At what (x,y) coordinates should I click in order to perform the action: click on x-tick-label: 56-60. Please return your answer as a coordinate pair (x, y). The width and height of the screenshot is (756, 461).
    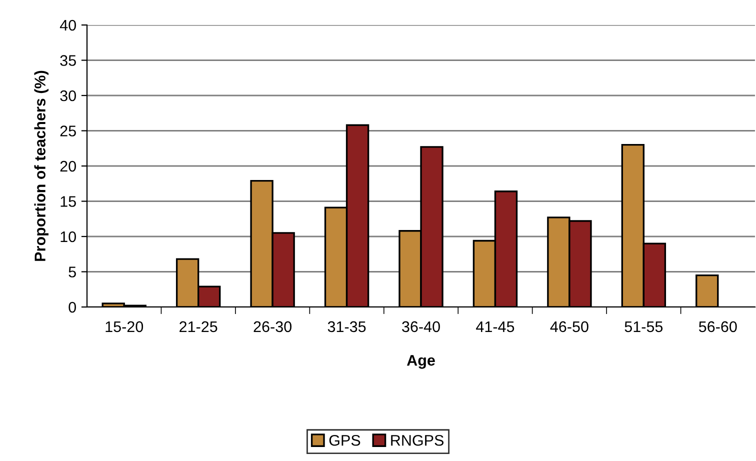
    Looking at the image, I should click on (717, 326).